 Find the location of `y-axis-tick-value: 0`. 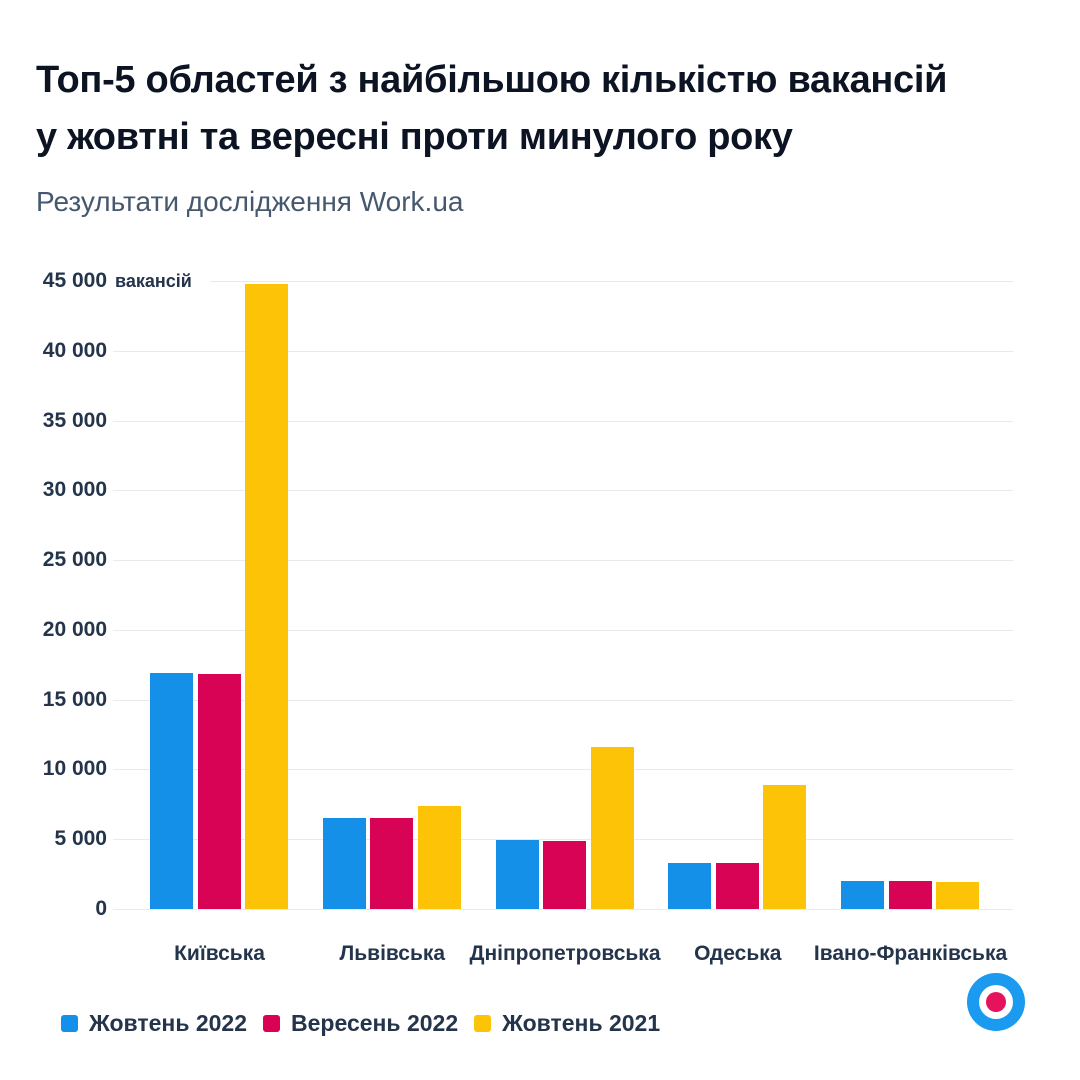

y-axis-tick-value: 0 is located at coordinates (101, 908).